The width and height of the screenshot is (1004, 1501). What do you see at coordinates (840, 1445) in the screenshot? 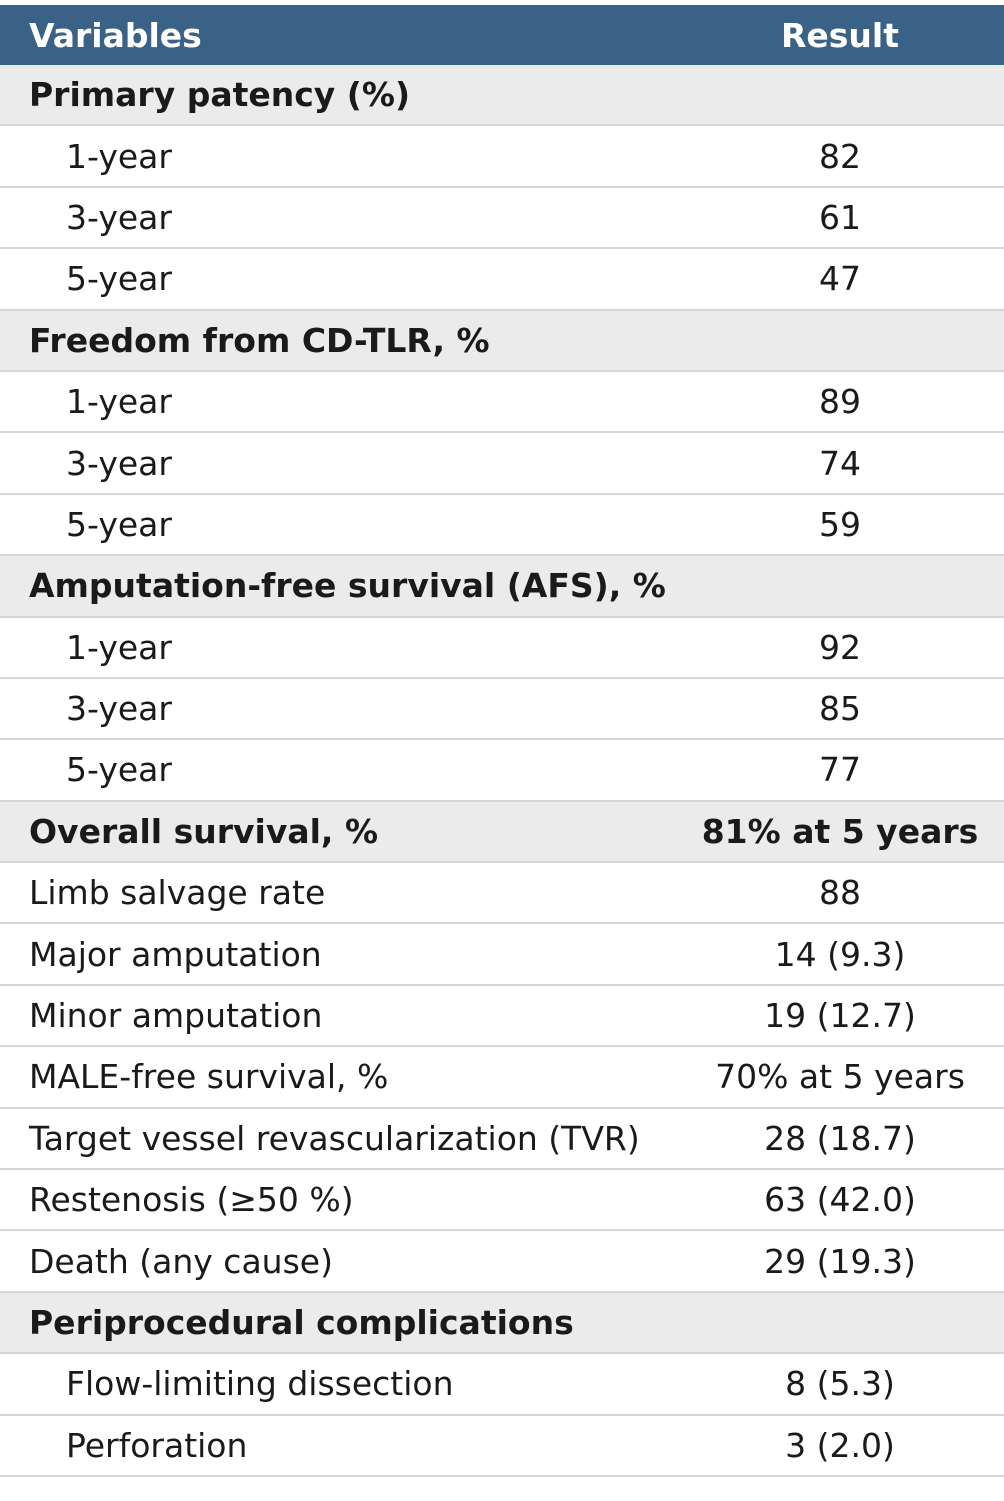
I see `row-value: 3 (2.0)` at bounding box center [840, 1445].